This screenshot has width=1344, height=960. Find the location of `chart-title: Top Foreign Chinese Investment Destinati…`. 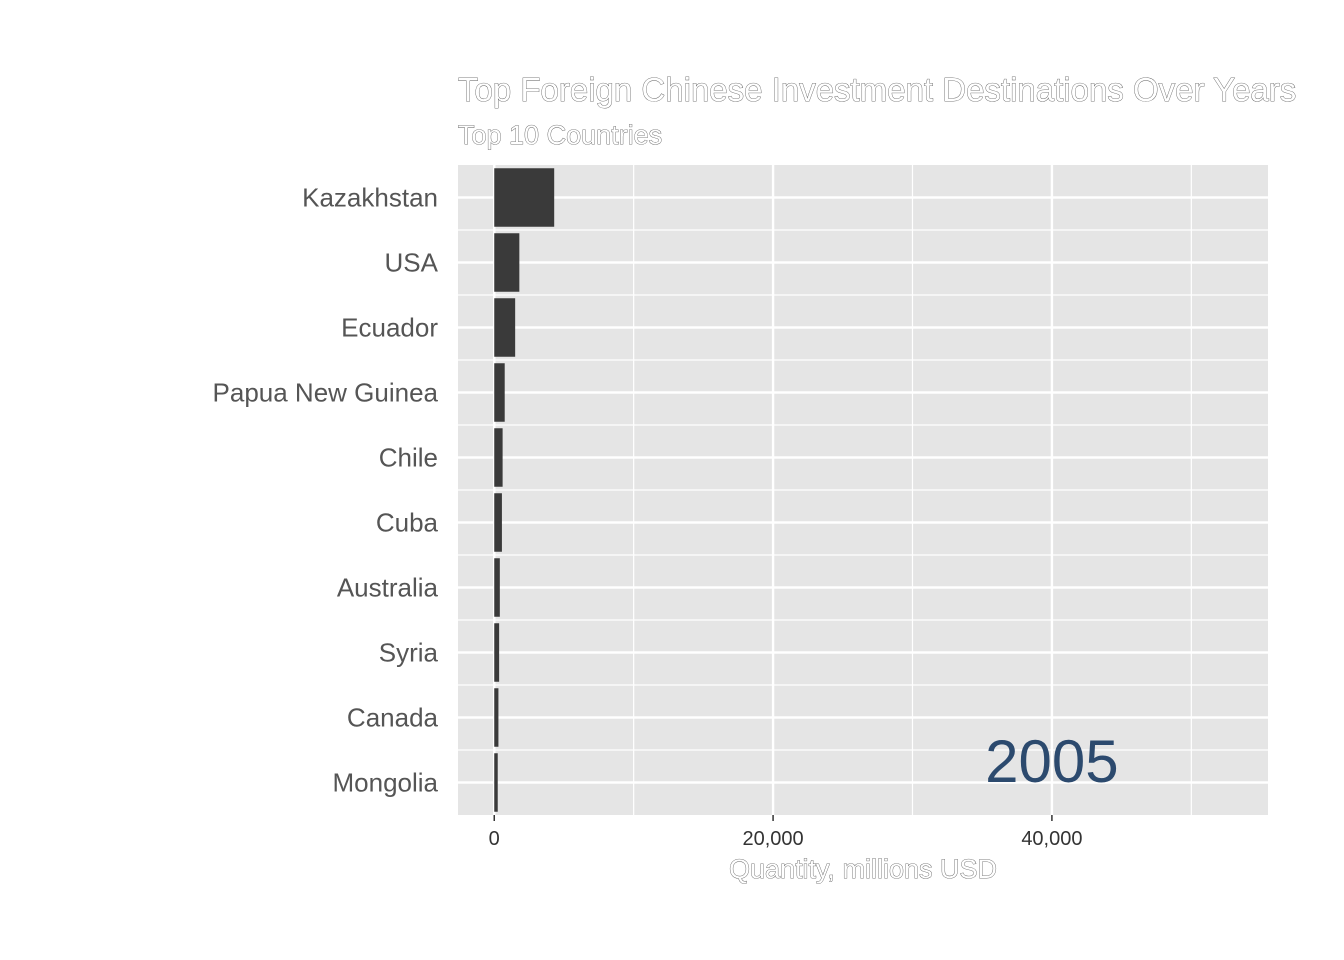

chart-title: Top Foreign Chinese Investment Destinati… is located at coordinates (877, 89).